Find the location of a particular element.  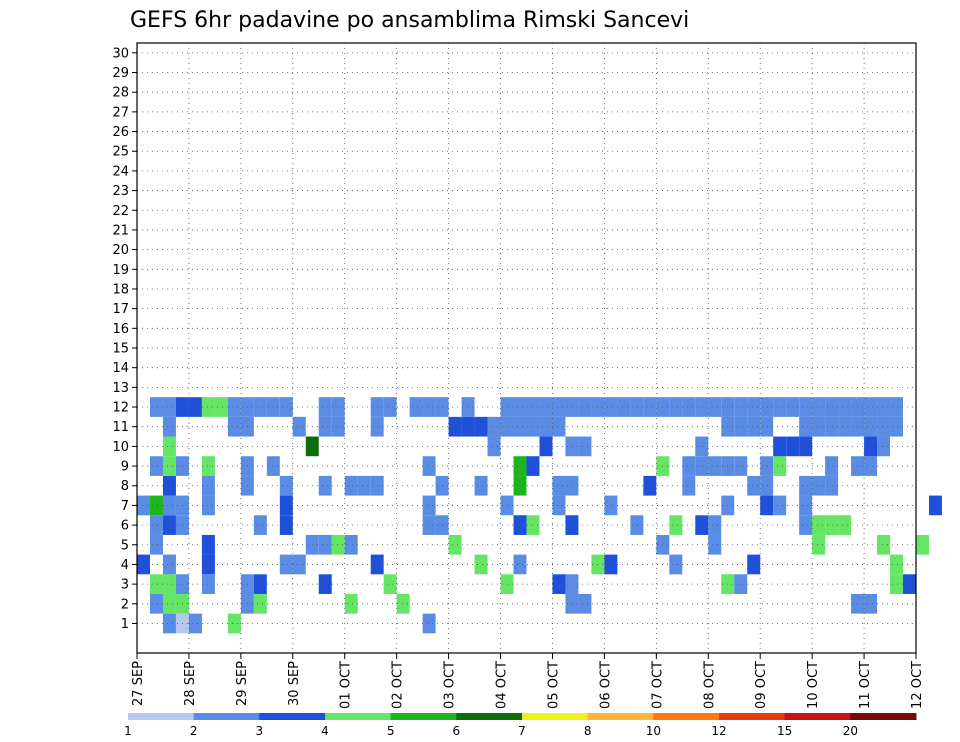

x-tick-label: 09 OCT is located at coordinates (761, 685).